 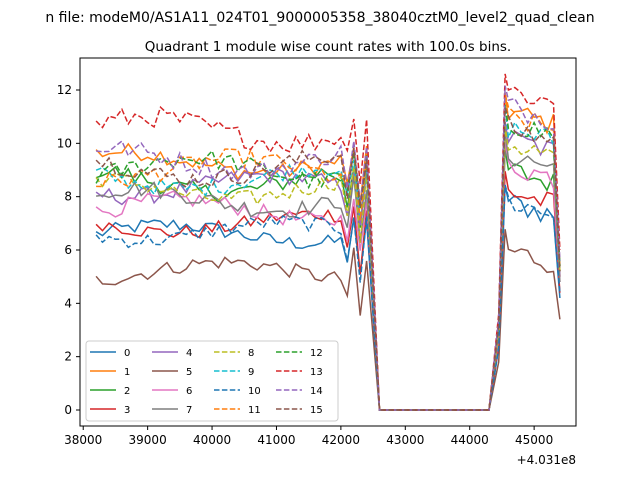 What do you see at coordinates (251, 353) in the screenshot?
I see `legend-label-8: 8` at bounding box center [251, 353].